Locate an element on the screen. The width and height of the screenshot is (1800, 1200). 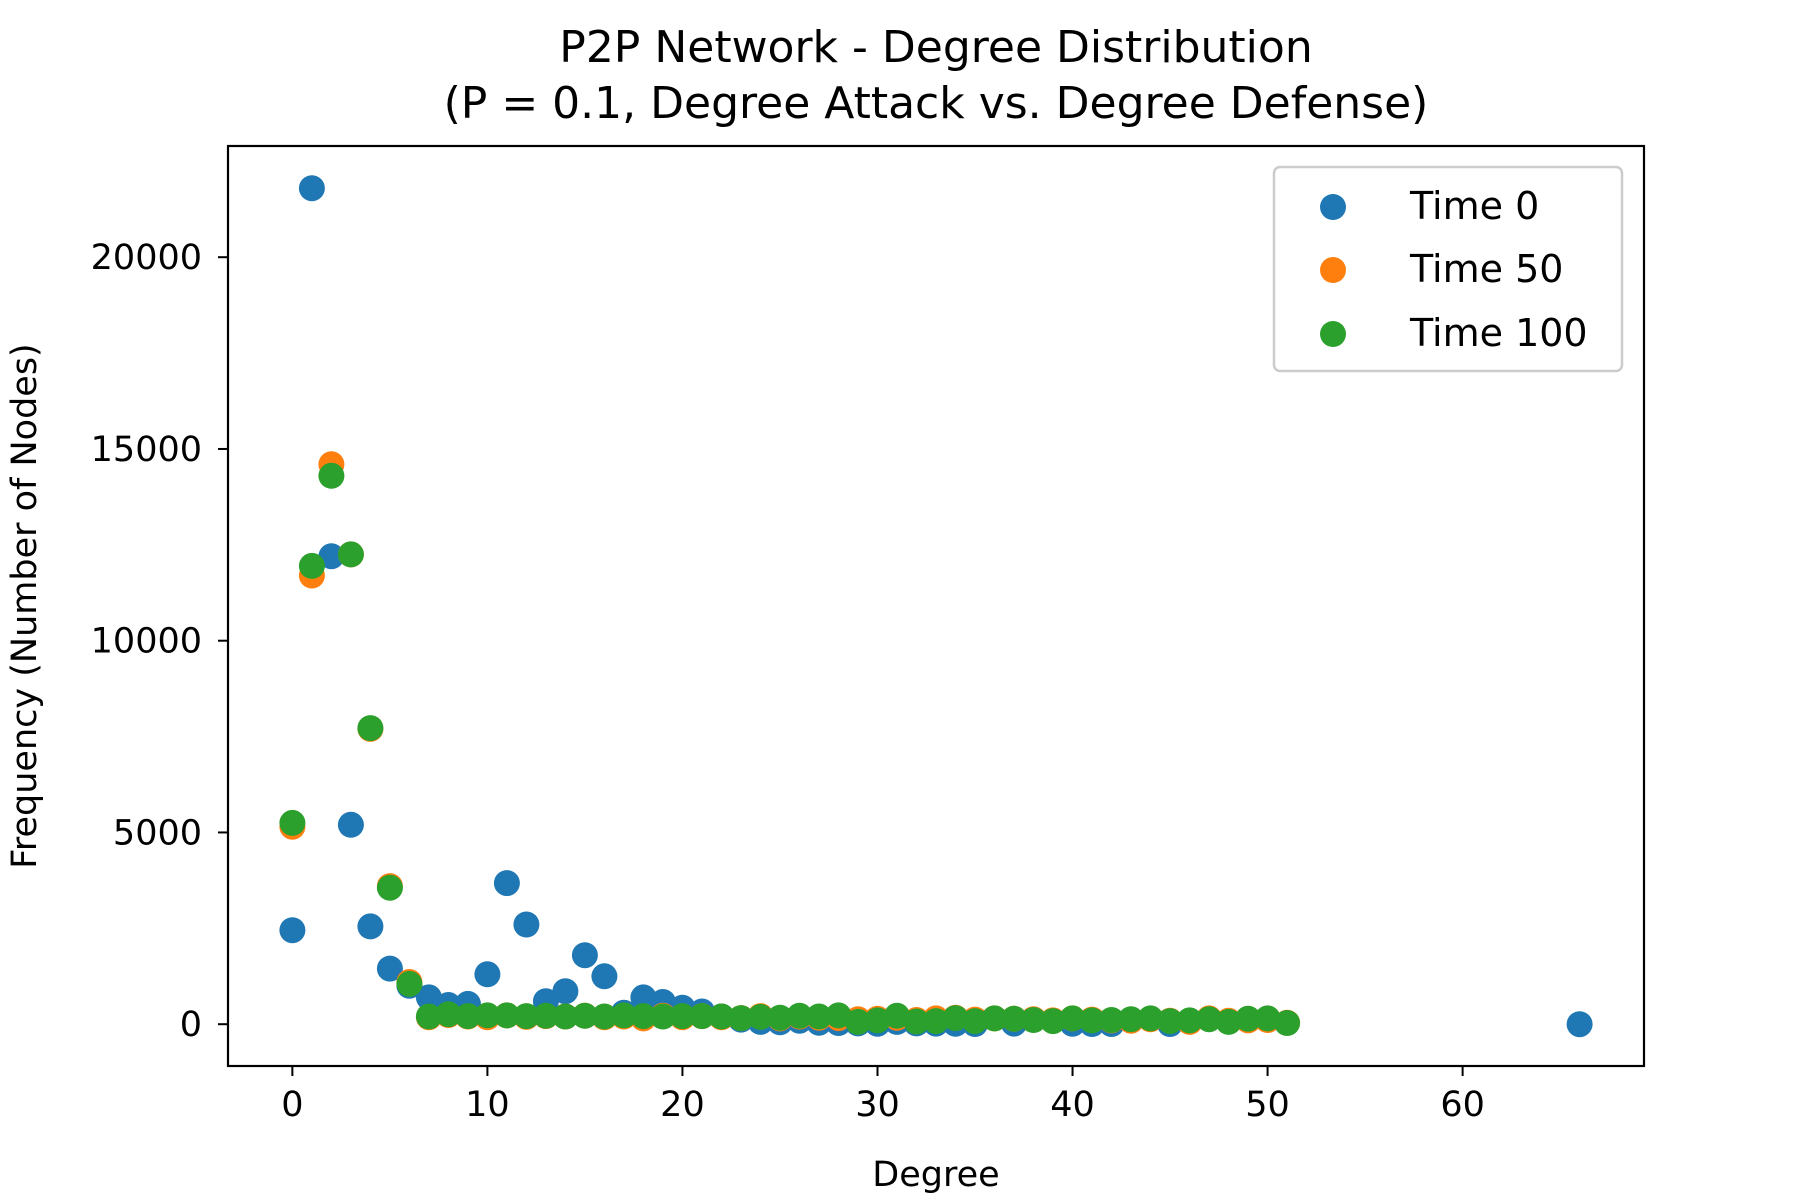
y-axis-label: Frequency (Number of Nodes) is located at coordinates (25, 605).